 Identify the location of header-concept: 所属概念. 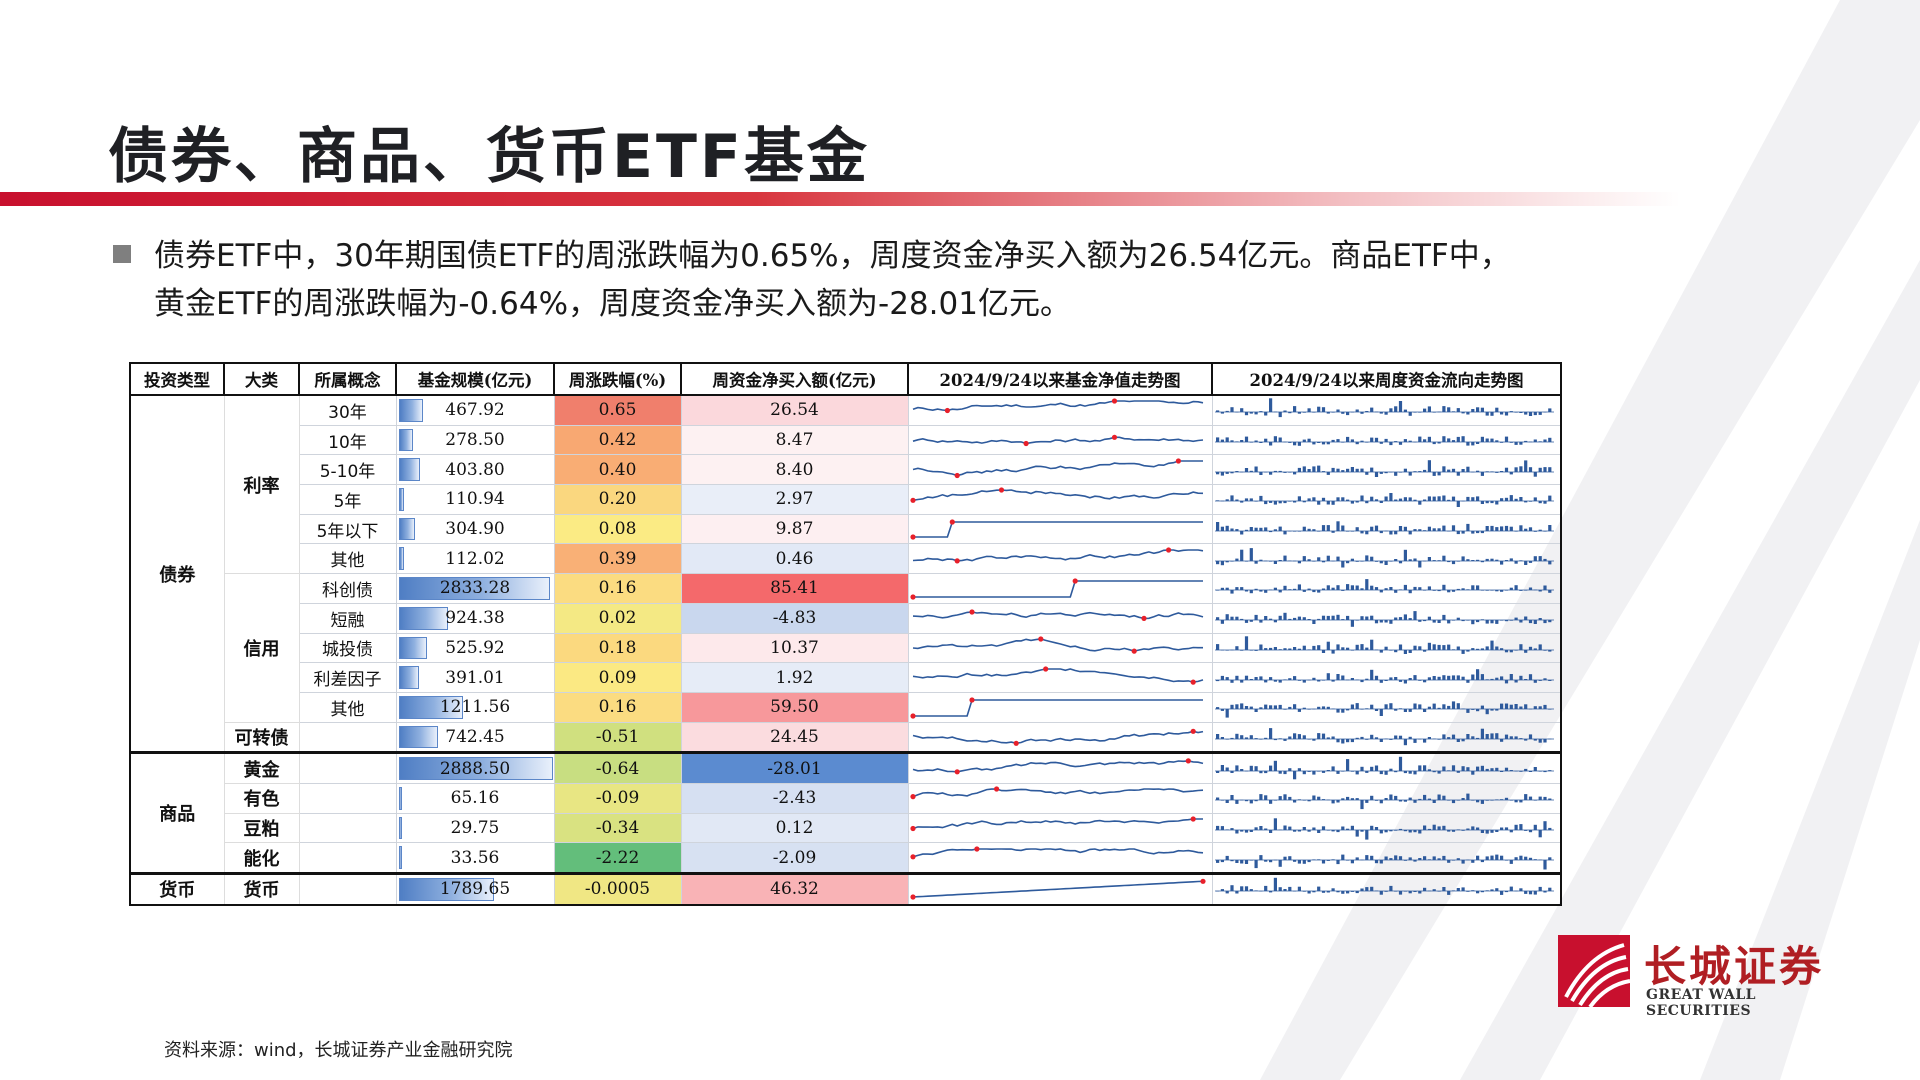
(347, 379).